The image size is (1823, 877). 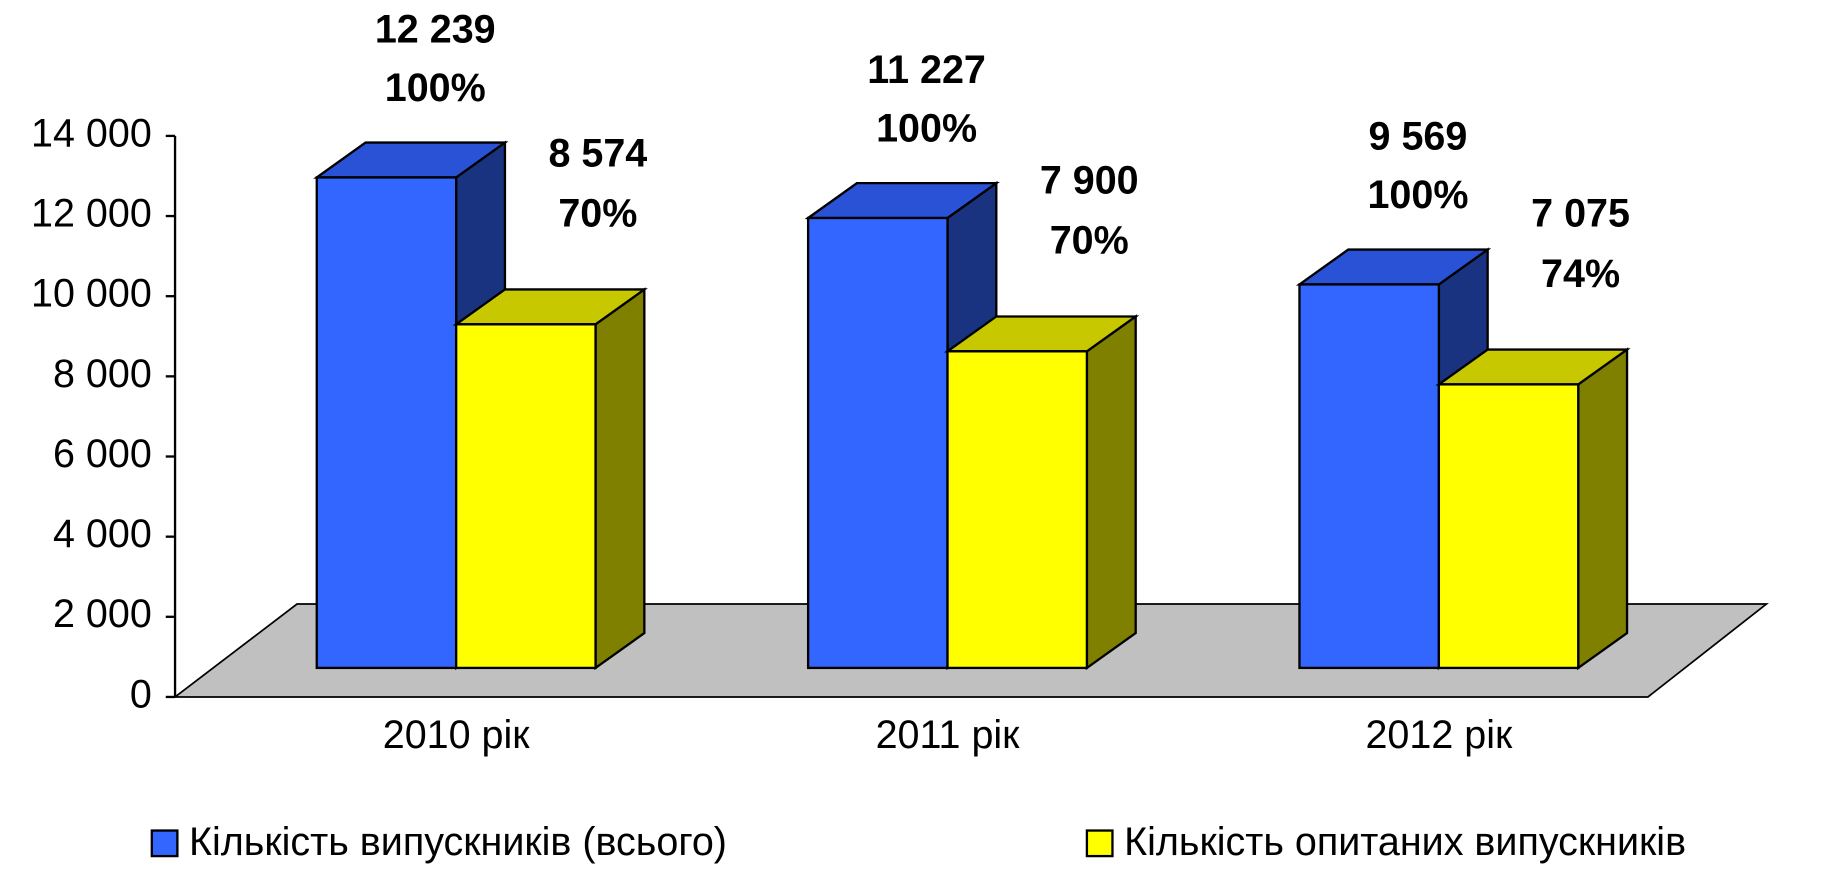 What do you see at coordinates (1439, 735) in the screenshot?
I see `x-tick-label: 2012 рік` at bounding box center [1439, 735].